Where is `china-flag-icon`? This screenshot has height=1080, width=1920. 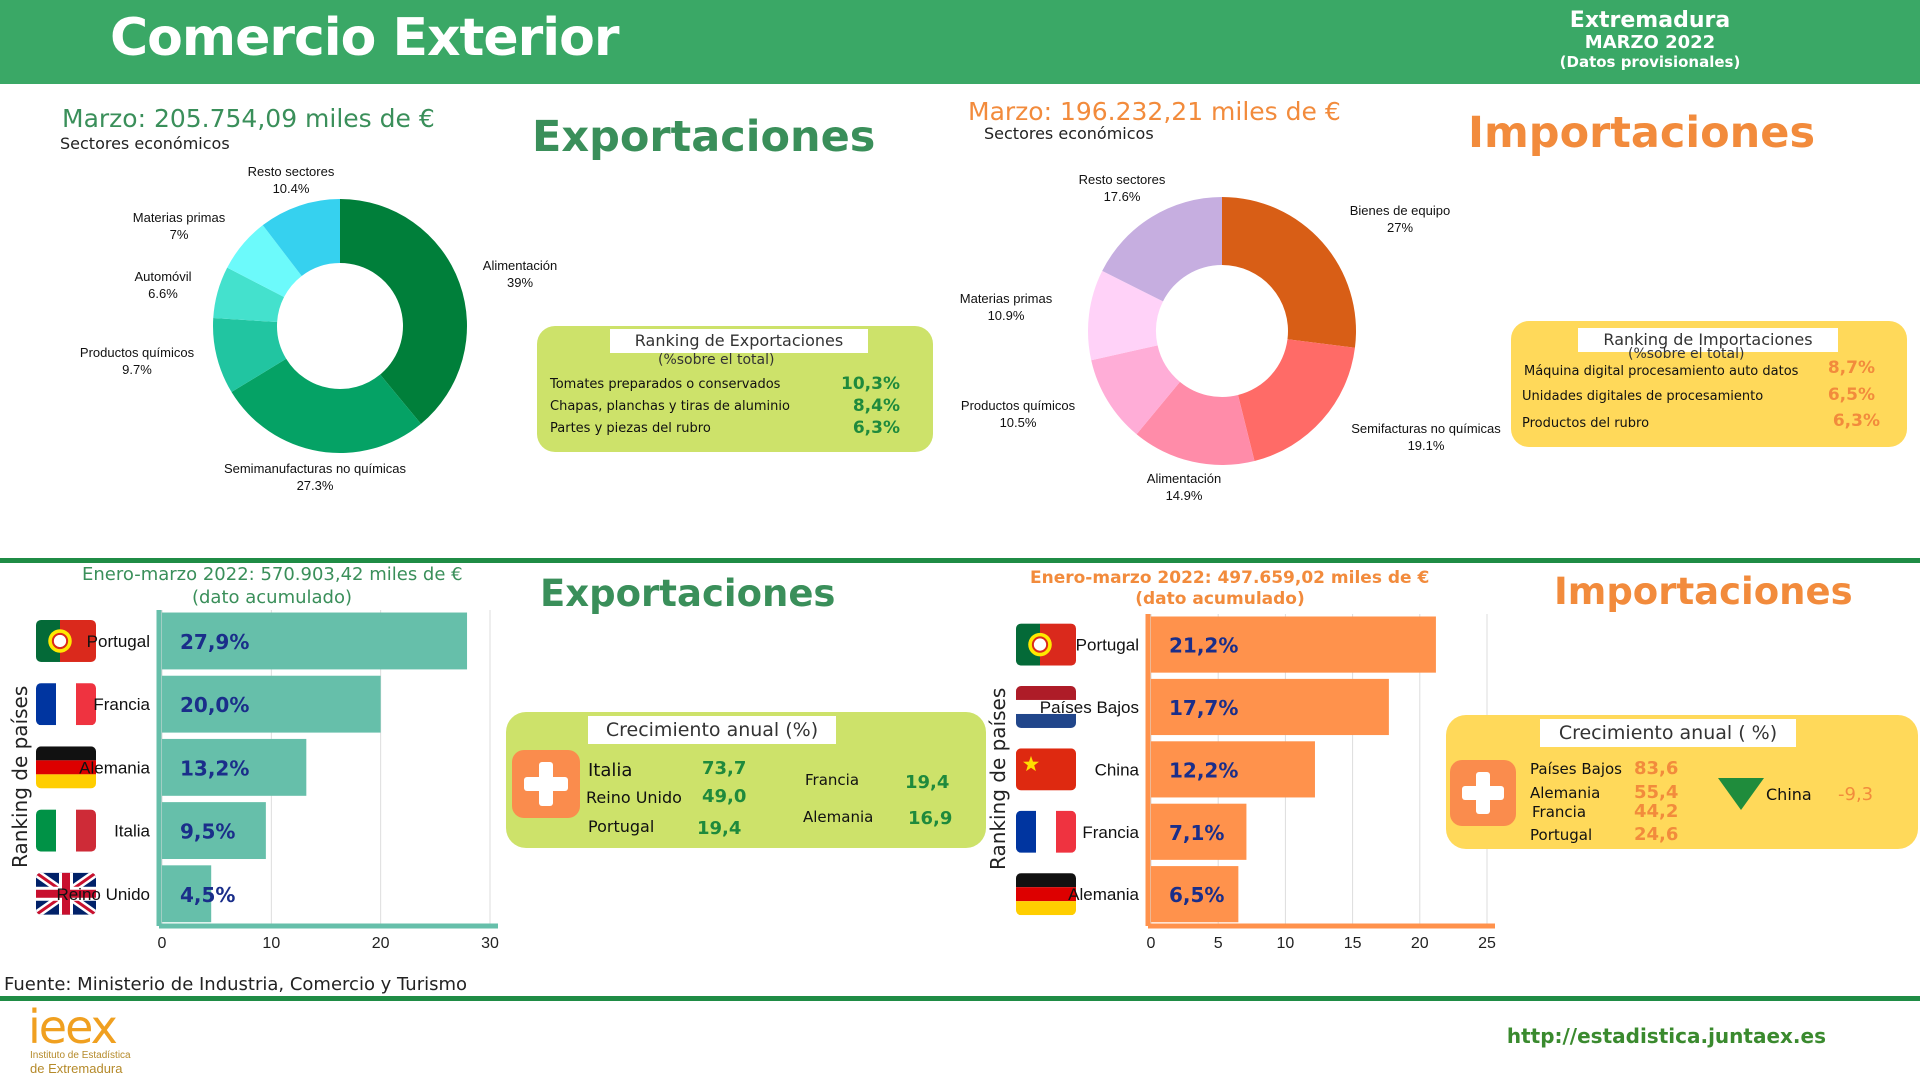
china-flag-icon is located at coordinates (1046, 769).